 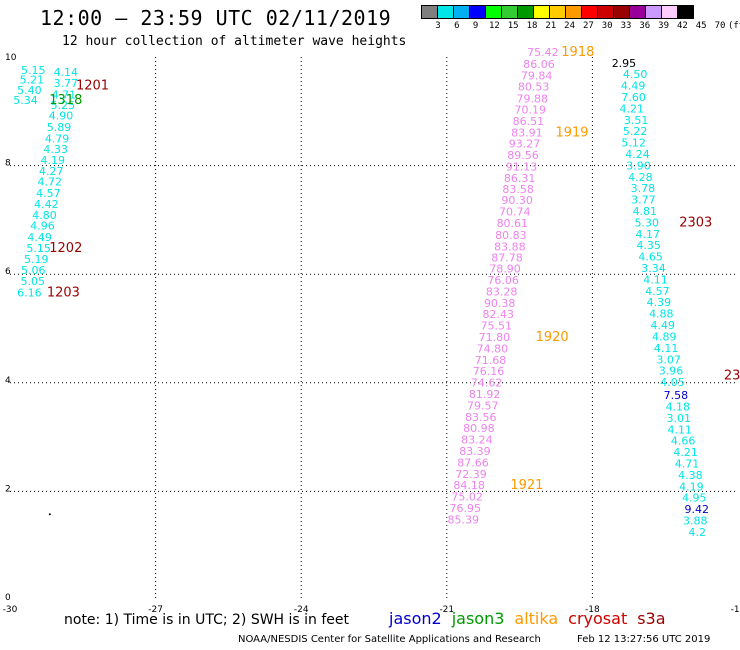 I want to click on wave-height-value: 83.28, so click(x=502, y=291).